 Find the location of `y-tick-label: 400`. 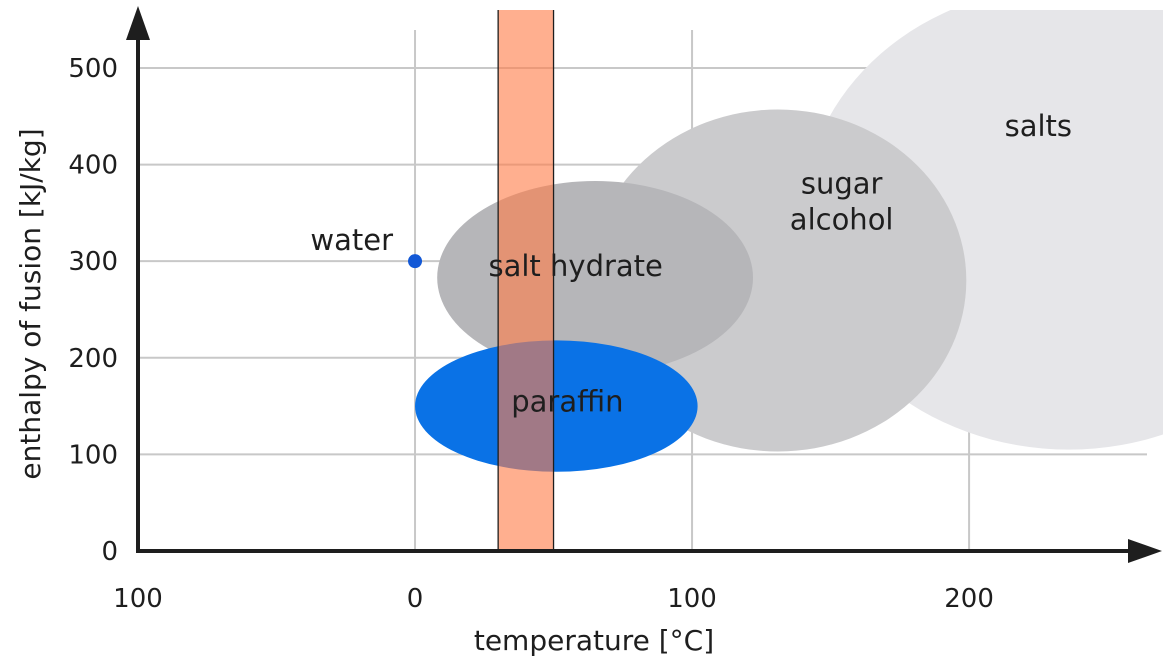

y-tick-label: 400 is located at coordinates (93, 166).